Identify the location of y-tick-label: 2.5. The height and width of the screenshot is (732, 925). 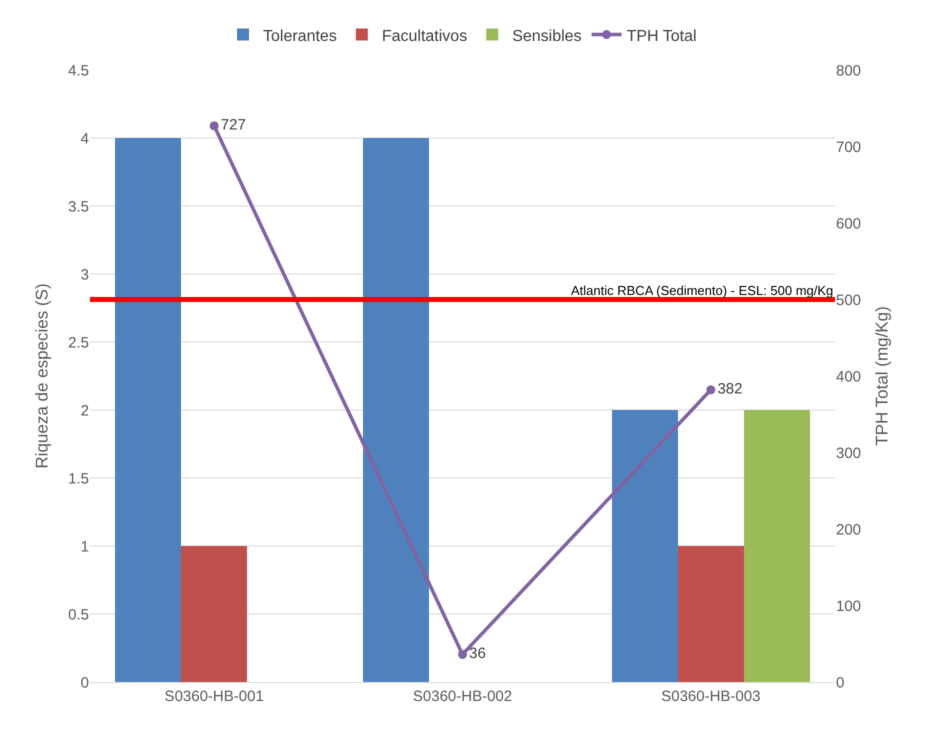
(78, 343).